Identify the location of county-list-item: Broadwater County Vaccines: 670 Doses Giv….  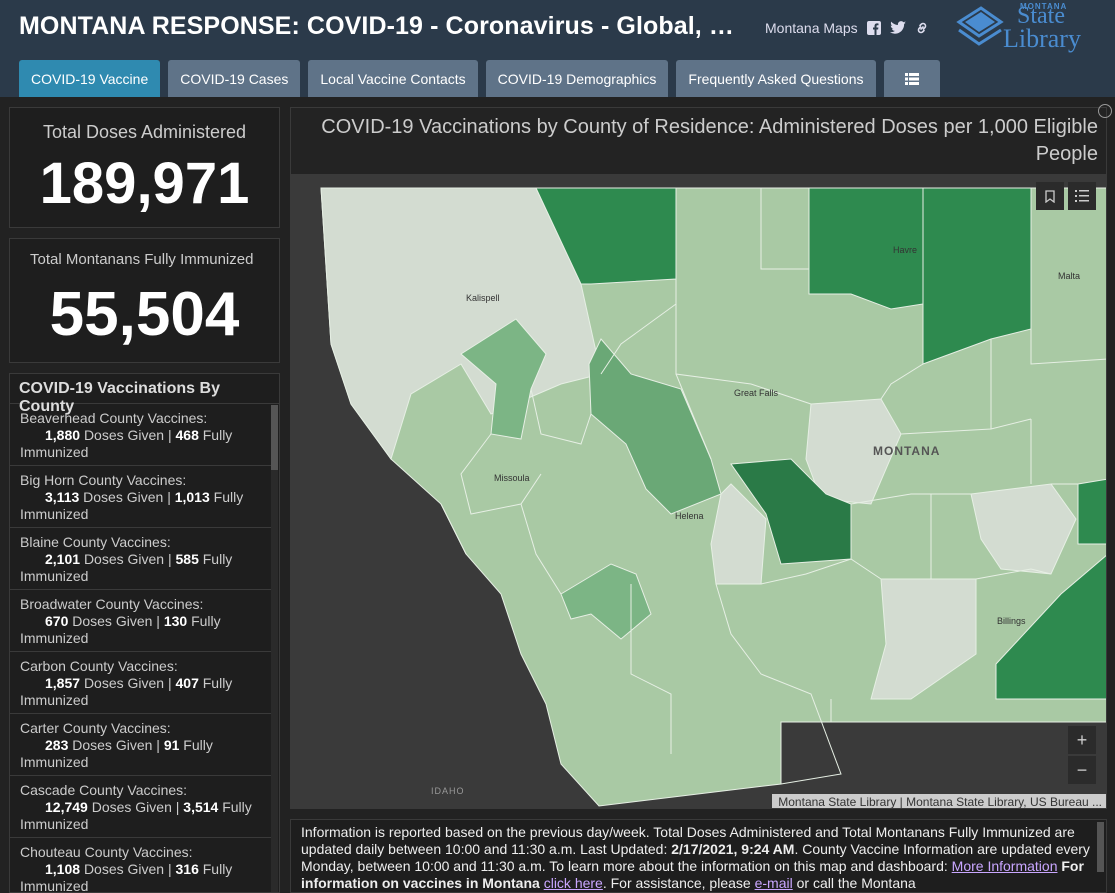
(141, 621).